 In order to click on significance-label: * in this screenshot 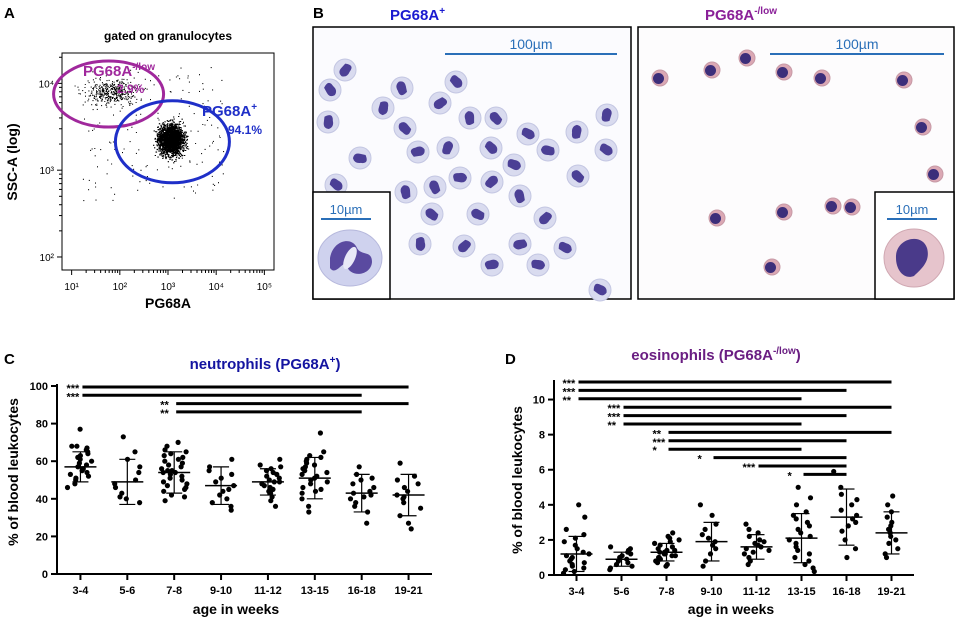, I will do `click(700, 460)`.